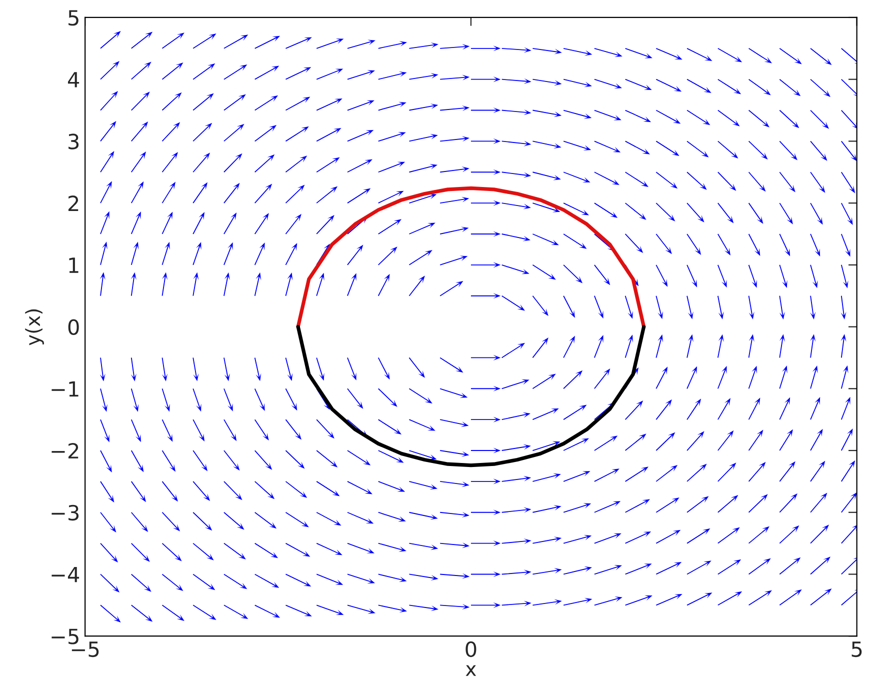 The width and height of the screenshot is (877, 699). Describe the element at coordinates (65, 450) in the screenshot. I see `y-tick-label: −2` at that location.